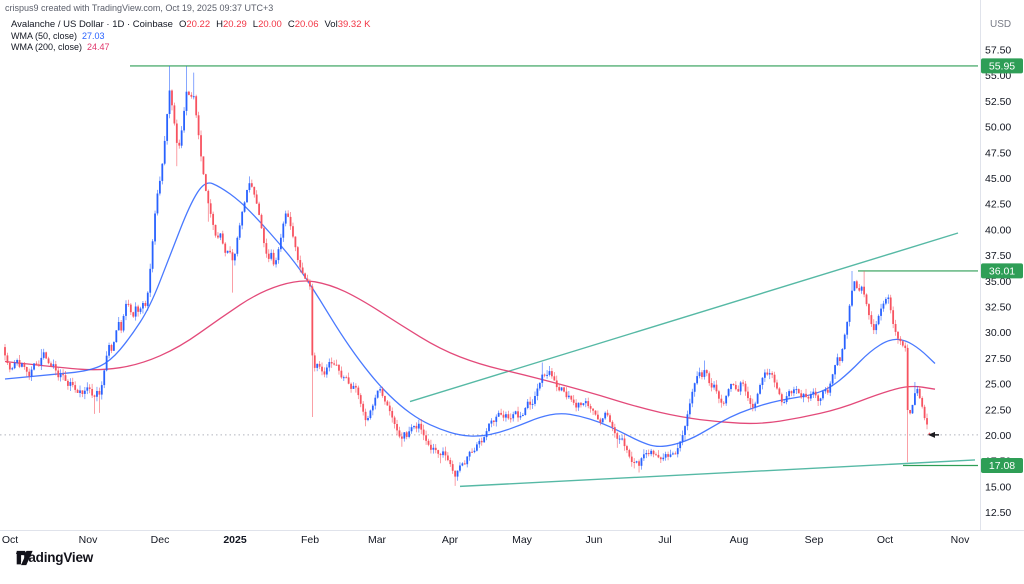 The width and height of the screenshot is (1024, 584). What do you see at coordinates (522, 540) in the screenshot?
I see `time-tick-label: May` at bounding box center [522, 540].